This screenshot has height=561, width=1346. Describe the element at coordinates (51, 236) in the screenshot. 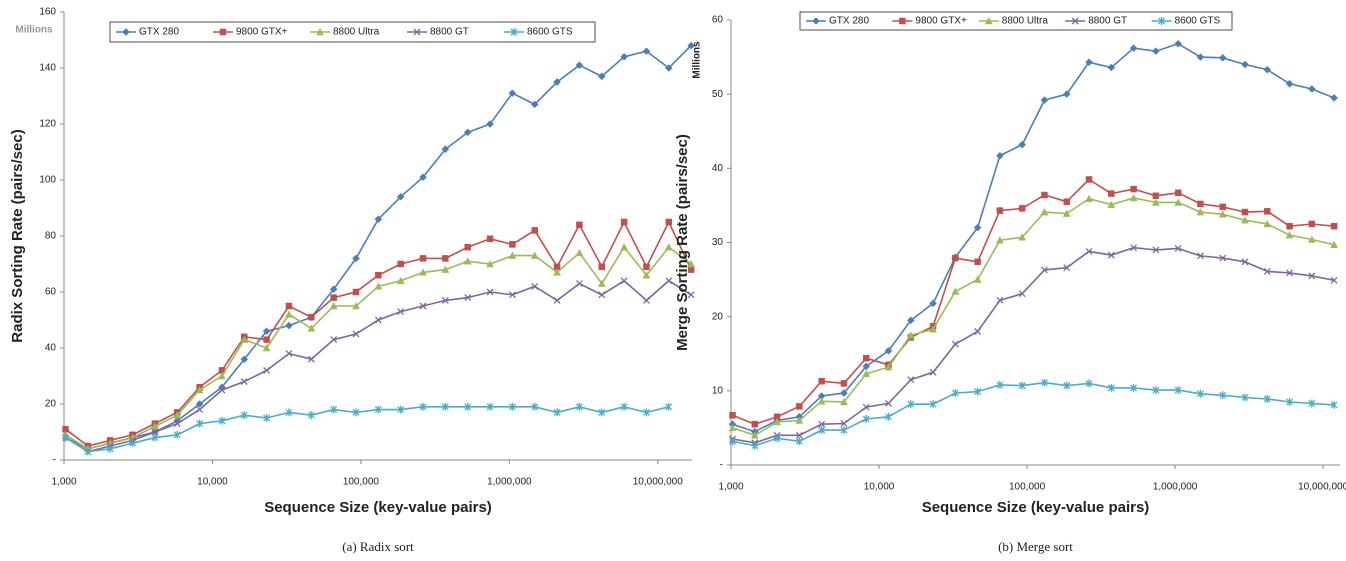

I see `y-tick-label: 80` at that location.